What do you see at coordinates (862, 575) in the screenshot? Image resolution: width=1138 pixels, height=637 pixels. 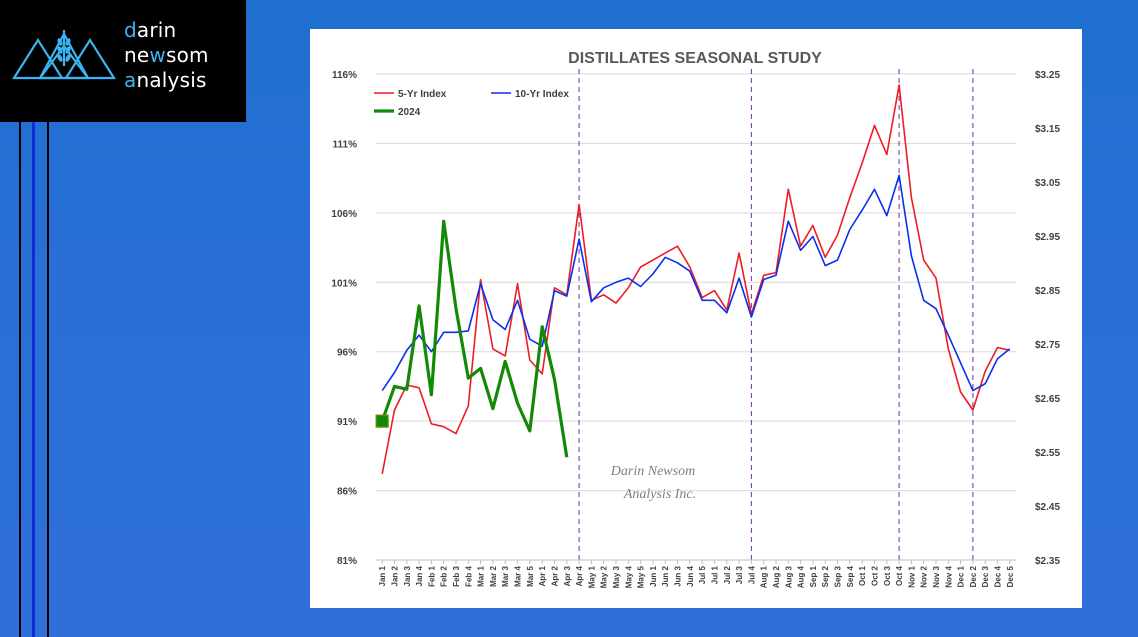 I see `x-tick-label: Oct 1` at bounding box center [862, 575].